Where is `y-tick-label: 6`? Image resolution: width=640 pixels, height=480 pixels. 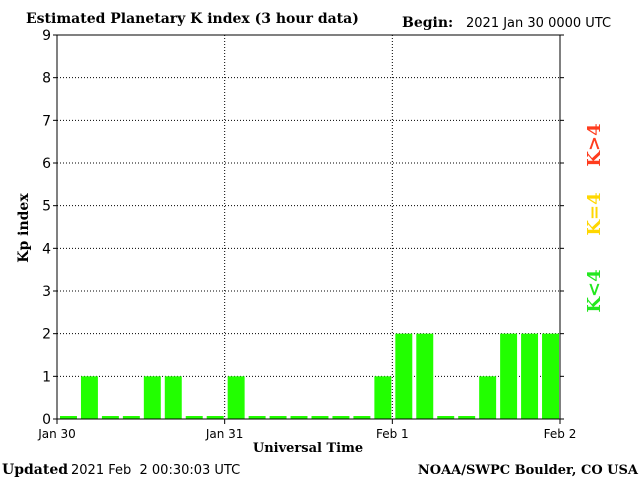 y-tick-label: 6 is located at coordinates (46, 164).